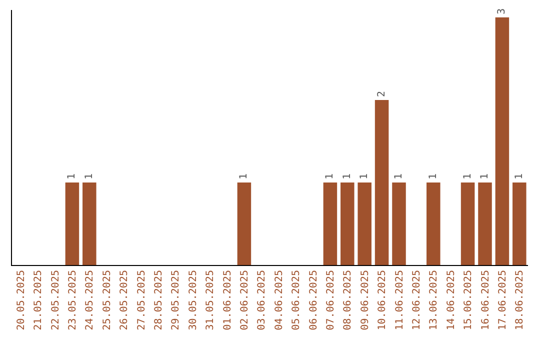 The image size is (540, 340). I want to click on data-label: 3, so click(502, 11).